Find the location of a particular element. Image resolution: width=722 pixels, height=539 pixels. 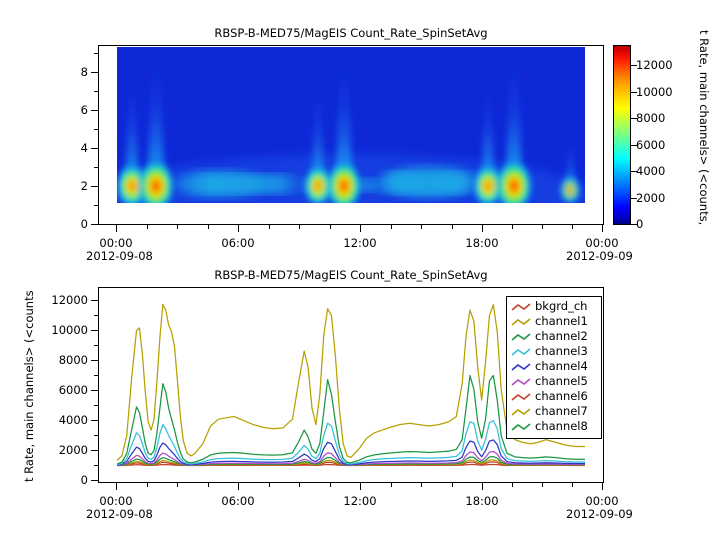

legend-item-channel6: channel6 is located at coordinates (554, 396).